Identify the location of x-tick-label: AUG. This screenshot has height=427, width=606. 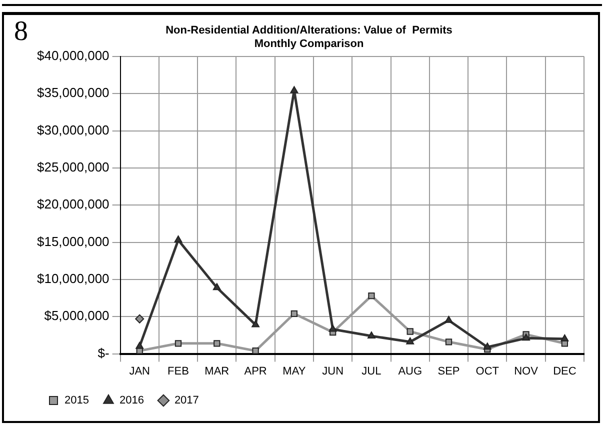
(410, 371).